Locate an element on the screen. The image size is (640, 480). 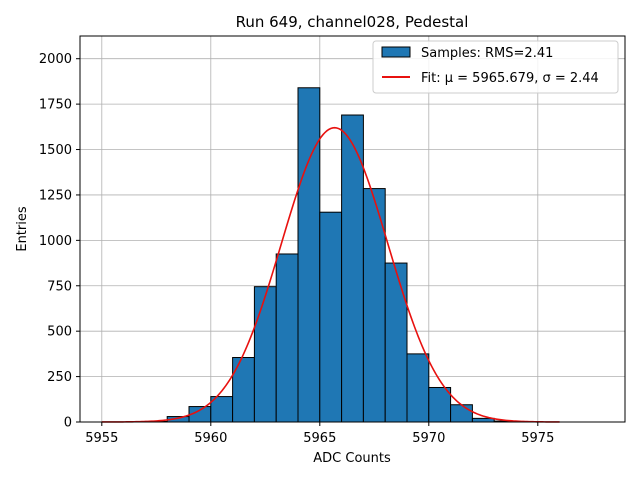
x-tick-label: 5975 is located at coordinates (537, 438).